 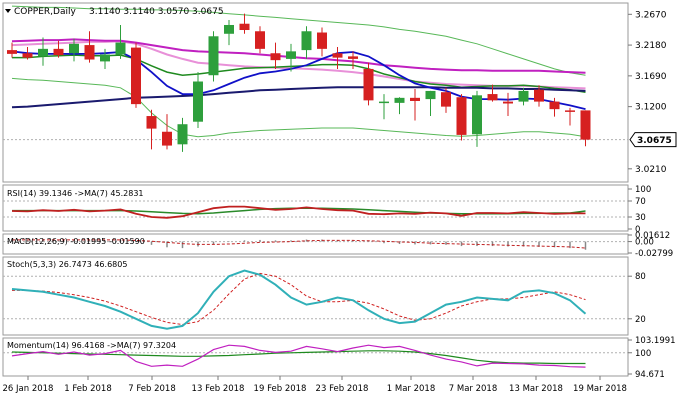 I want to click on overlay-ma-magenta, so click(x=298, y=56).